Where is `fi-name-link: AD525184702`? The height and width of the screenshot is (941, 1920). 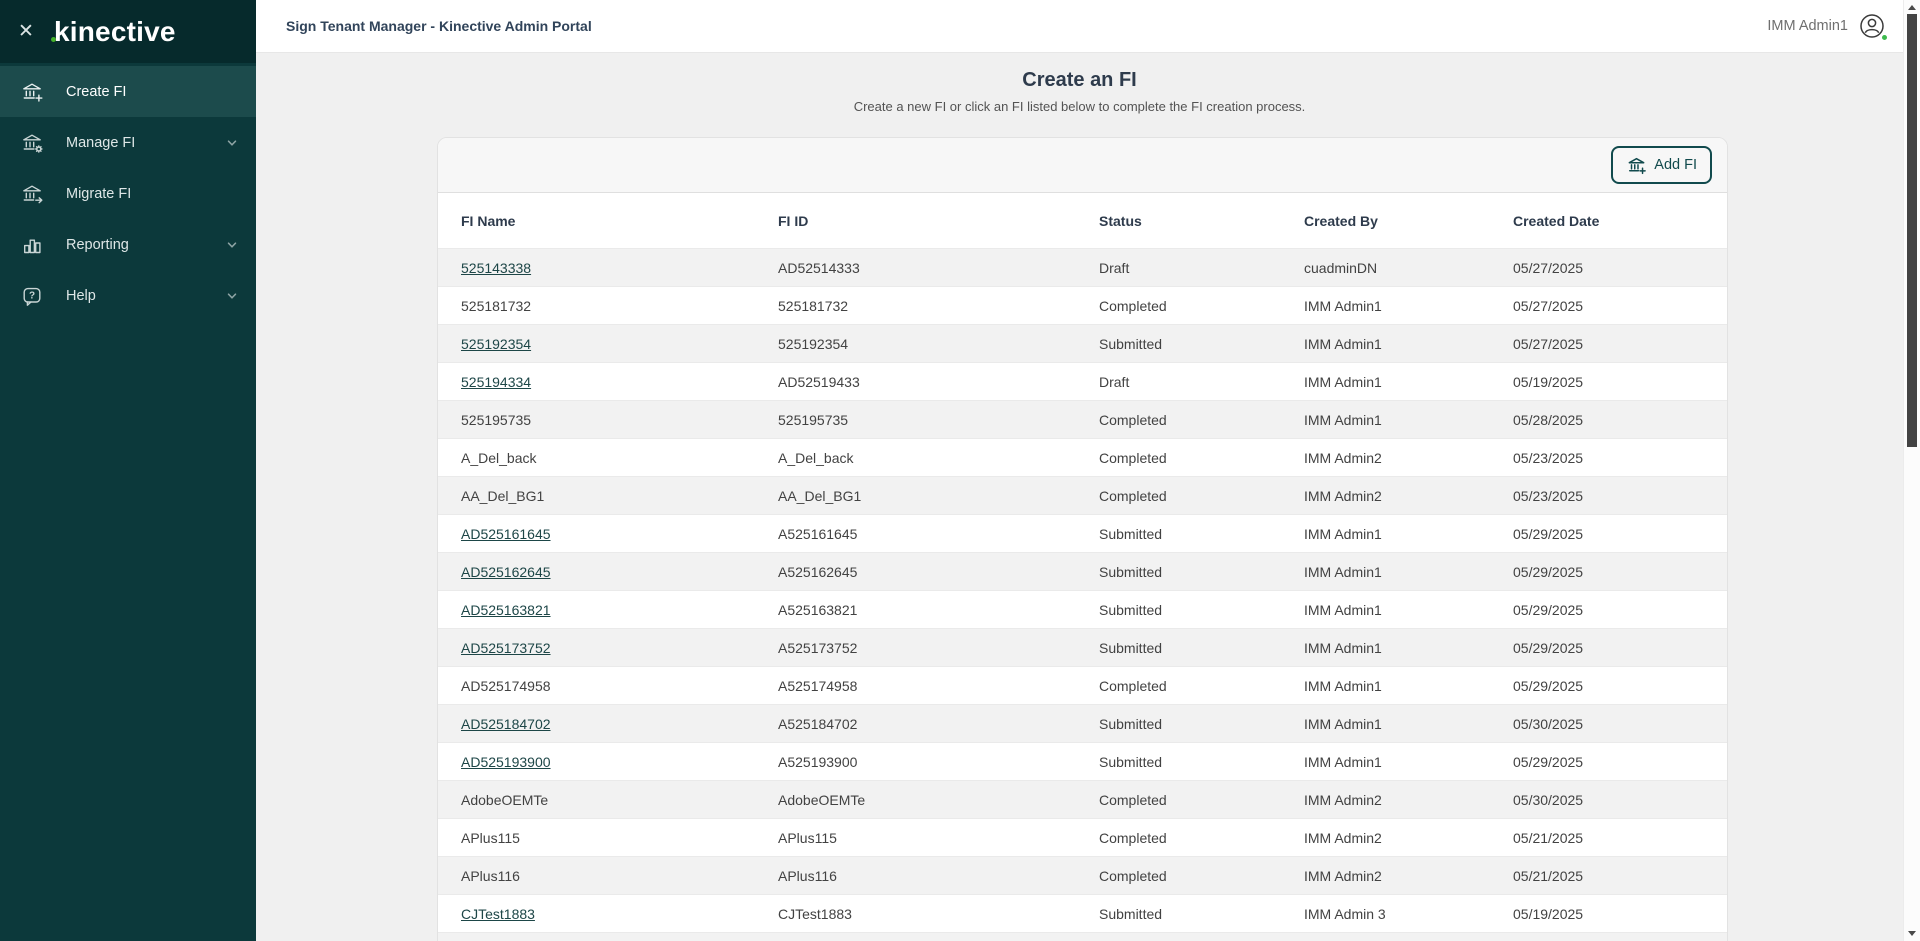 fi-name-link: AD525184702 is located at coordinates (506, 723).